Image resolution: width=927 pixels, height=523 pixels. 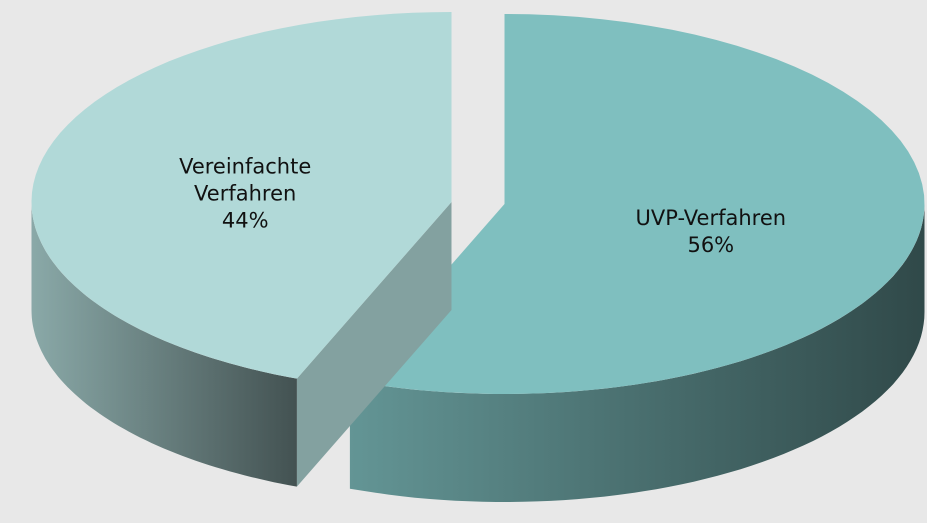 I want to click on slice-label-value: 44%, so click(x=245, y=220).